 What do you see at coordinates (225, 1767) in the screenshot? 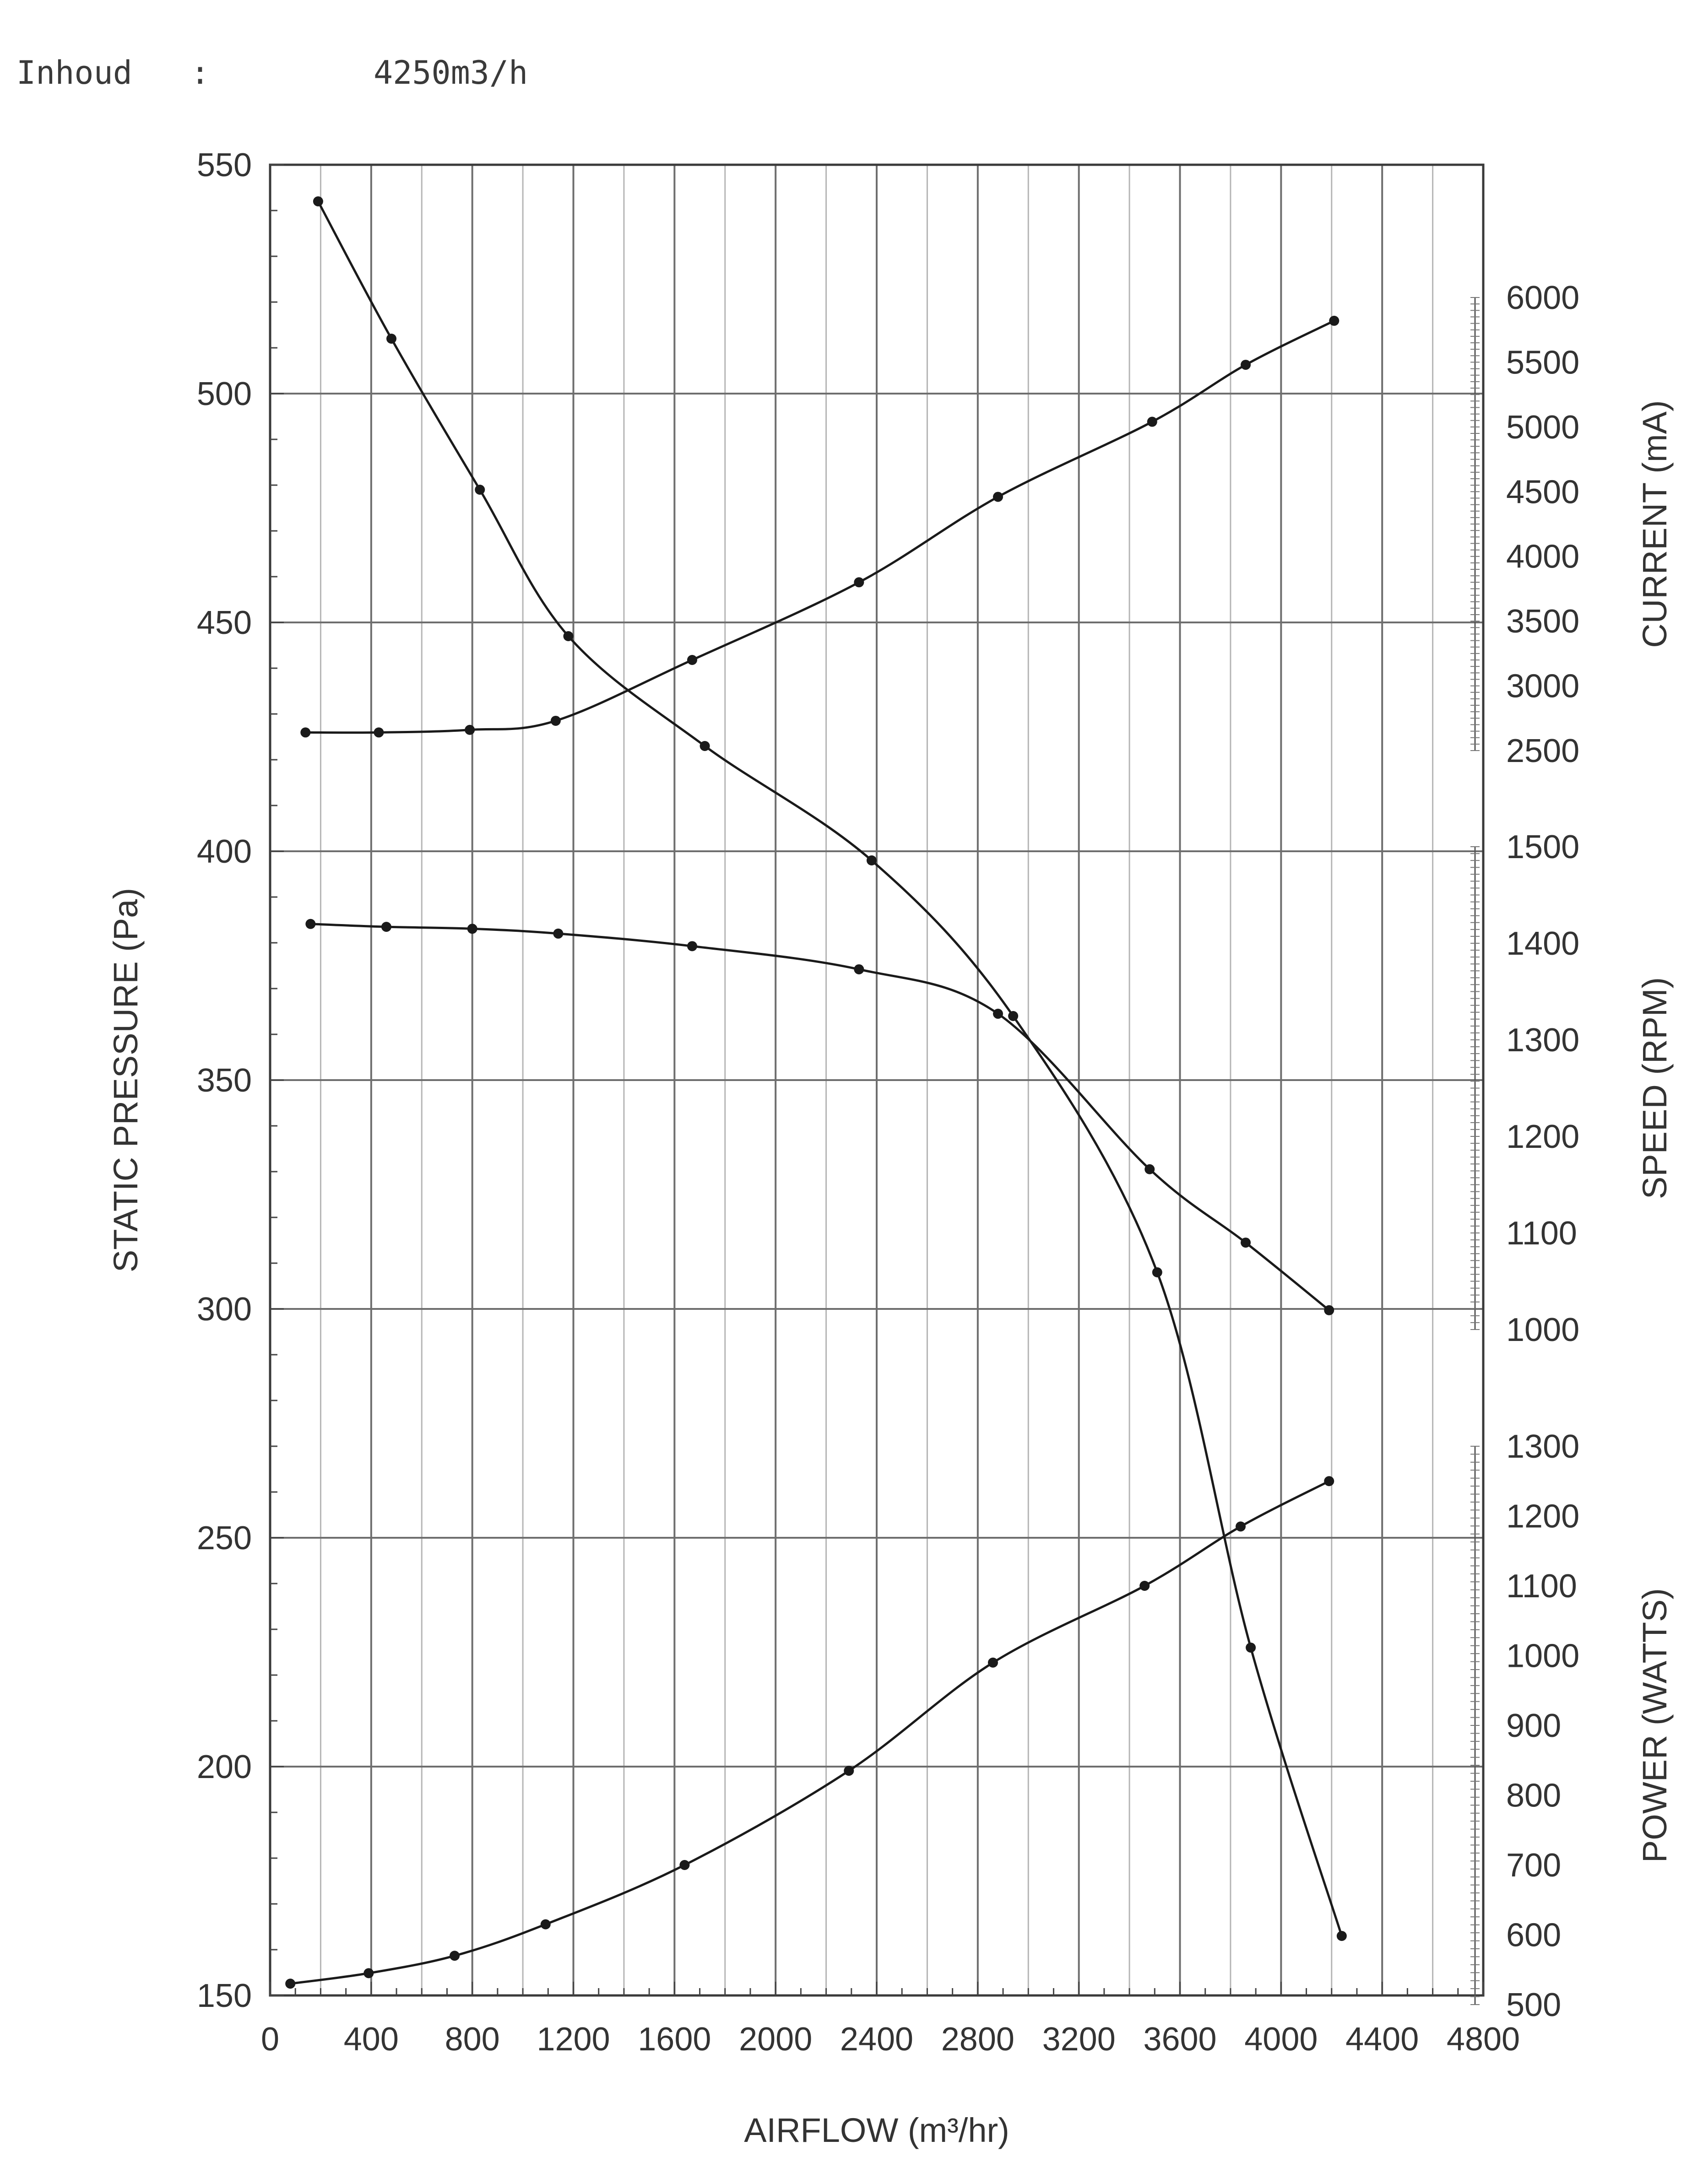
I see `left-tick-label: 200` at bounding box center [225, 1767].